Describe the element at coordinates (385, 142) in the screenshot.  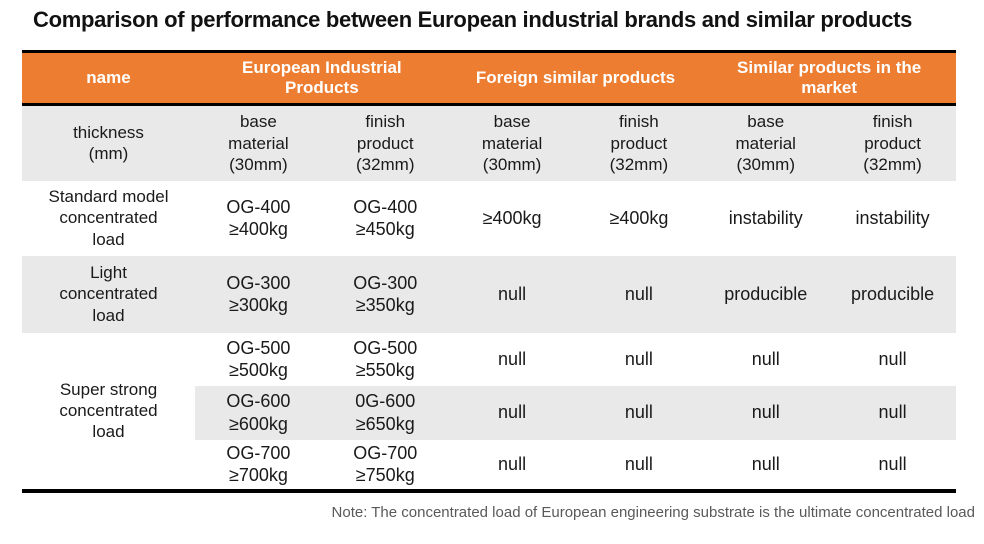
I see `sub-header-finish-product-1: finish product (32mm)` at that location.